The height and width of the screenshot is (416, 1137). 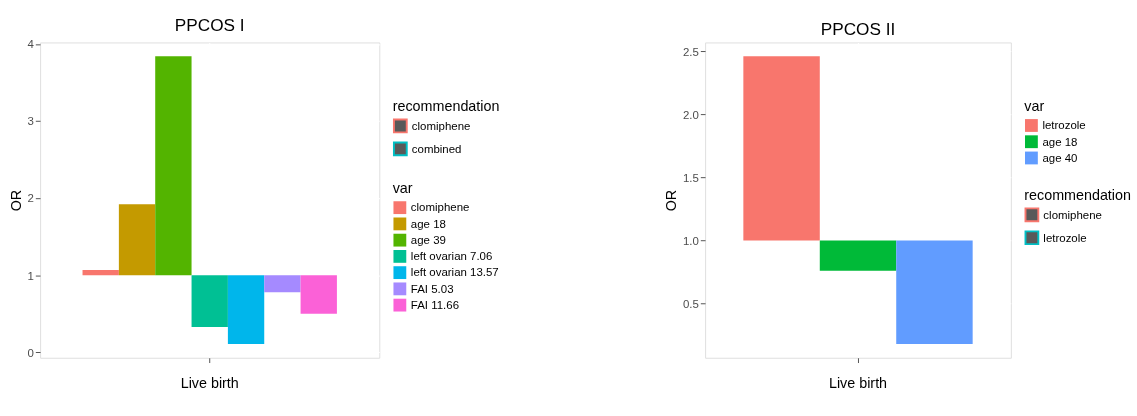 What do you see at coordinates (30, 275) in the screenshot?
I see `y-tick-label: 1` at bounding box center [30, 275].